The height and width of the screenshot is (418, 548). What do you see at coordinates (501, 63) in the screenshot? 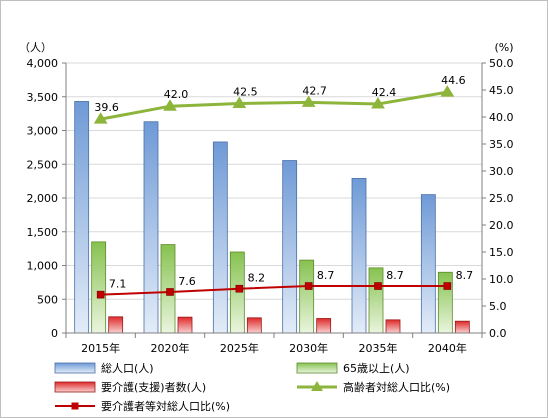
I see `right-axis-tick-label: 50.0` at bounding box center [501, 63].